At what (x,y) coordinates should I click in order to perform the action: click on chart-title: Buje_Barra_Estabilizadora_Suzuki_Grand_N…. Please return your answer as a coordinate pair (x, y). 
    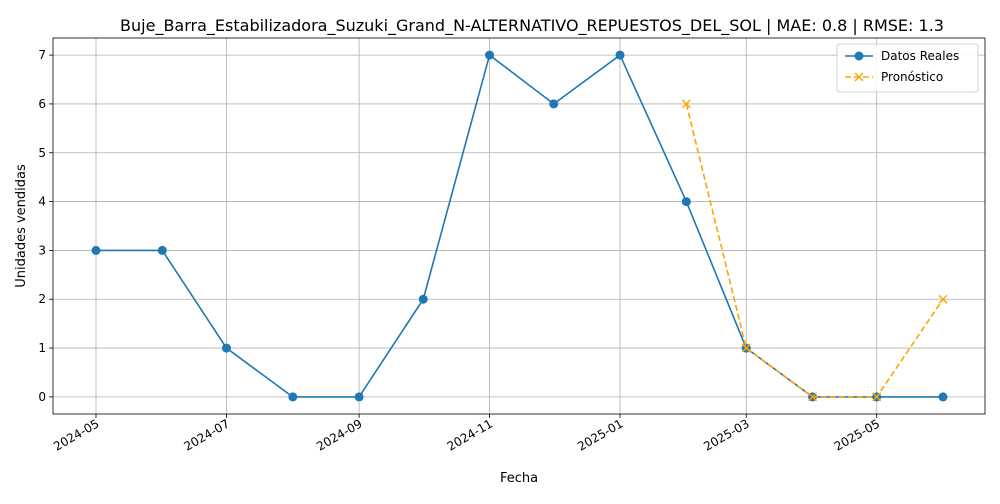
    Looking at the image, I should click on (532, 26).